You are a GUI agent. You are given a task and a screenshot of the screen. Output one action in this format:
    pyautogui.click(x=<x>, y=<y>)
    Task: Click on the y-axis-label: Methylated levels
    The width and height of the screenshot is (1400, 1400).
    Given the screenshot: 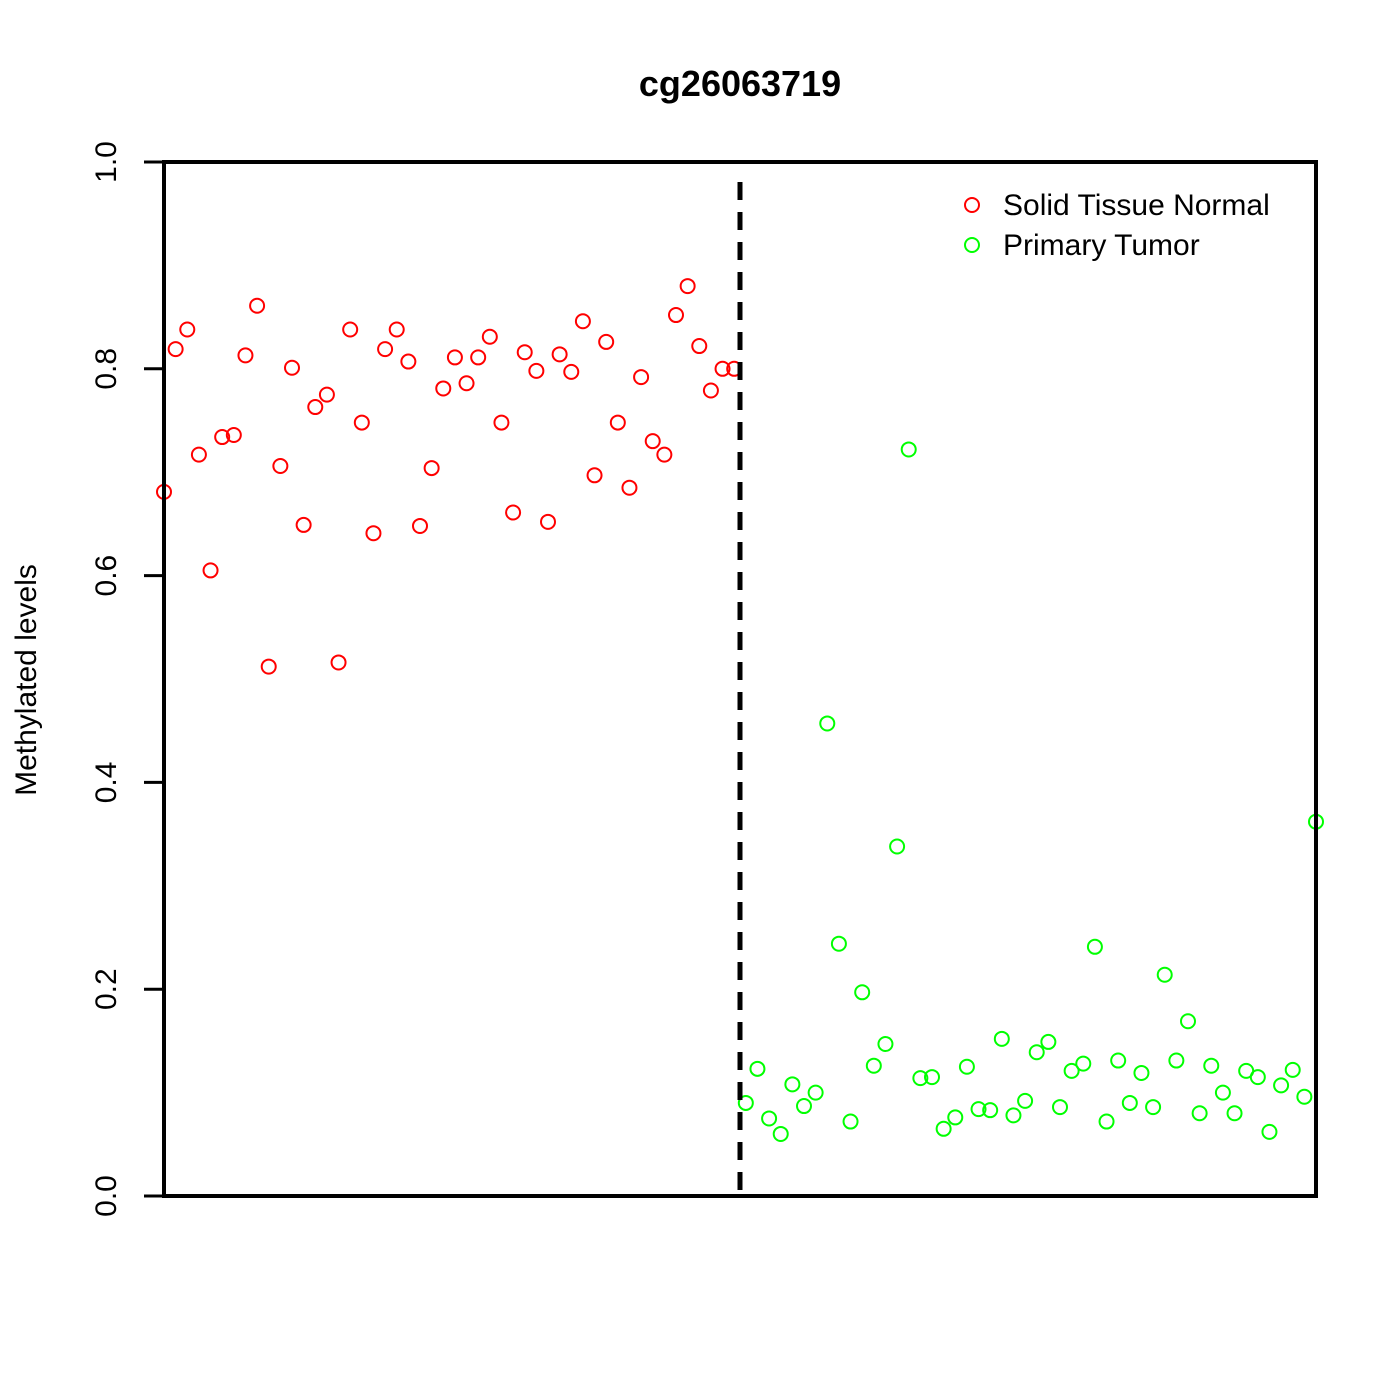 What is the action you would take?
    pyautogui.click(x=26, y=680)
    